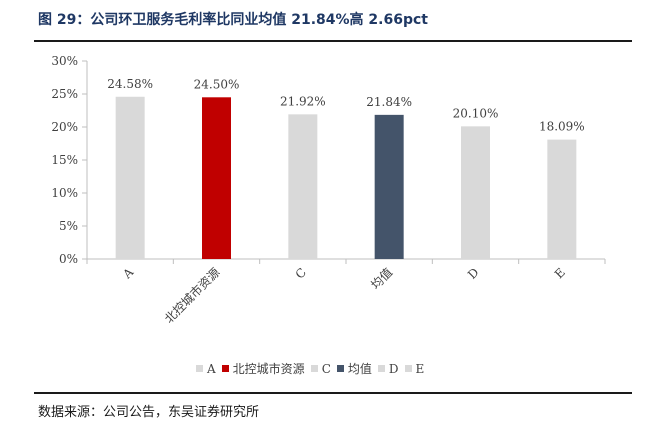 This screenshot has height=425, width=646. What do you see at coordinates (64, 160) in the screenshot?
I see `y-tick-label: 15%` at bounding box center [64, 160].